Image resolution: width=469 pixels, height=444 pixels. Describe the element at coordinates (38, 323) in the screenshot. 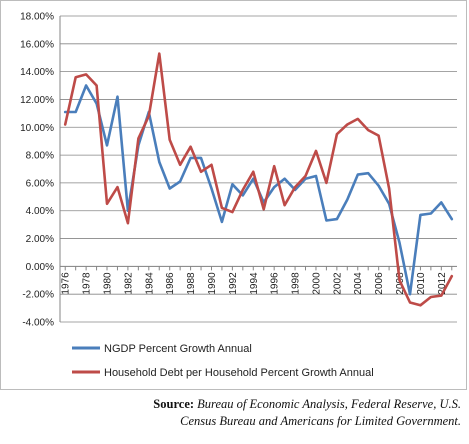

I see `y-tick-label: -4.00%` at that location.